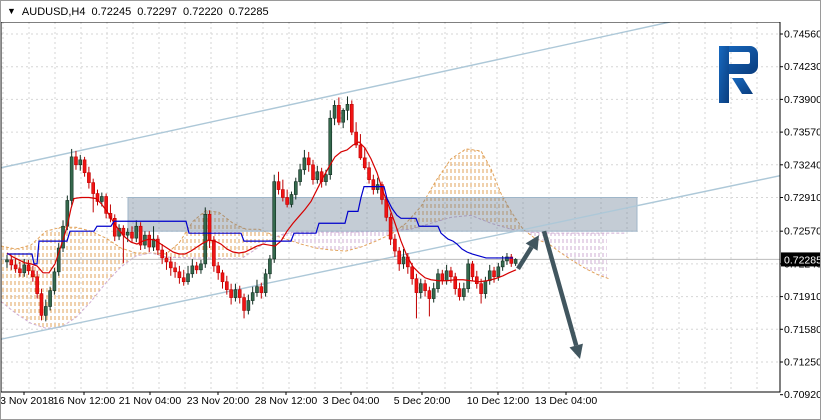 This screenshot has width=821, height=420. What do you see at coordinates (802, 395) in the screenshot?
I see `y-axis-label: 0.70920` at bounding box center [802, 395].